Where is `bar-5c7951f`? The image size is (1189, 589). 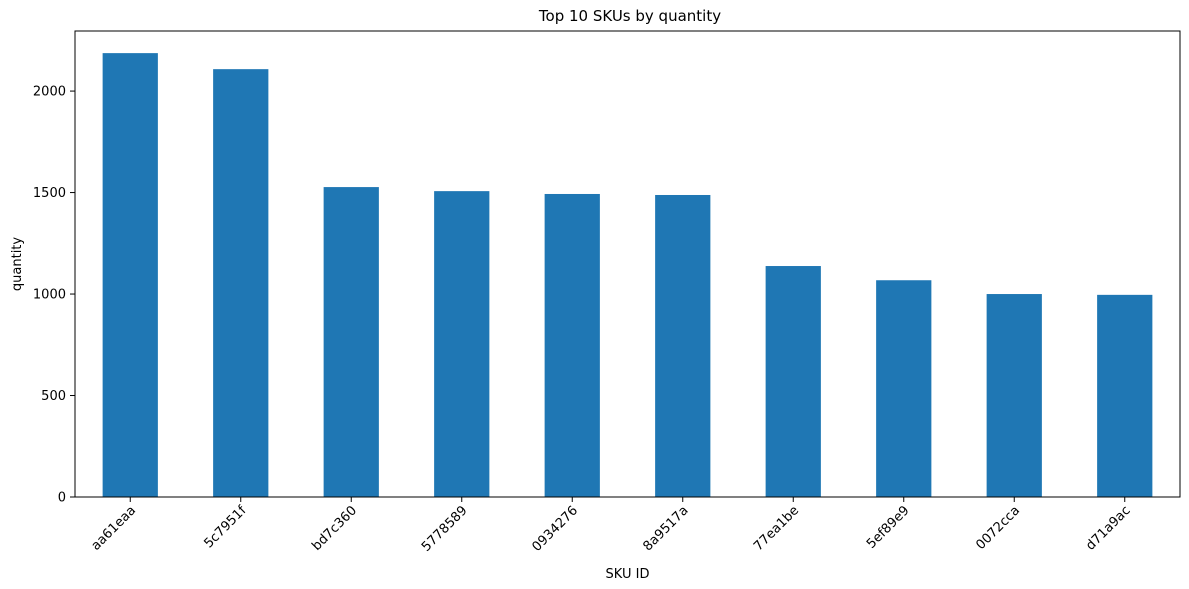
bar-5c7951f is located at coordinates (241, 283).